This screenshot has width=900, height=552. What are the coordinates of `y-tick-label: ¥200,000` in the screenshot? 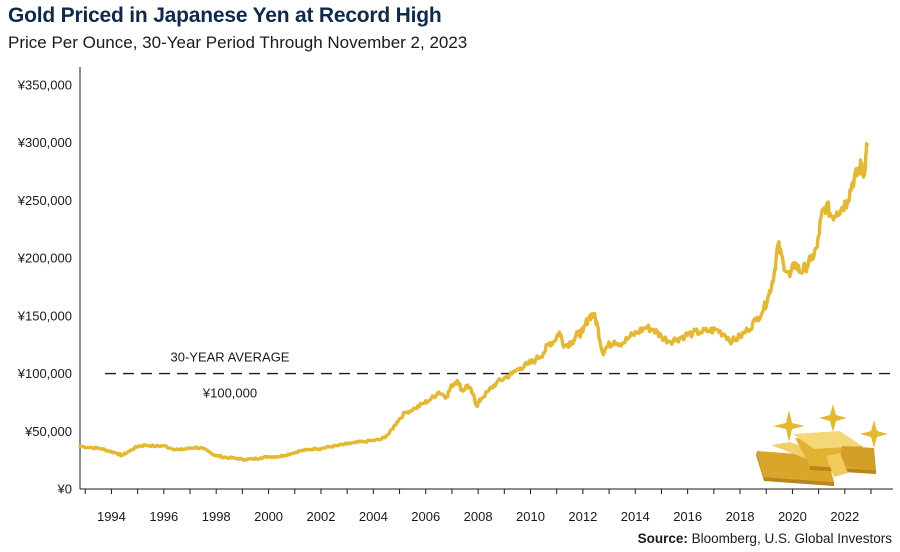 It's located at (44, 258).